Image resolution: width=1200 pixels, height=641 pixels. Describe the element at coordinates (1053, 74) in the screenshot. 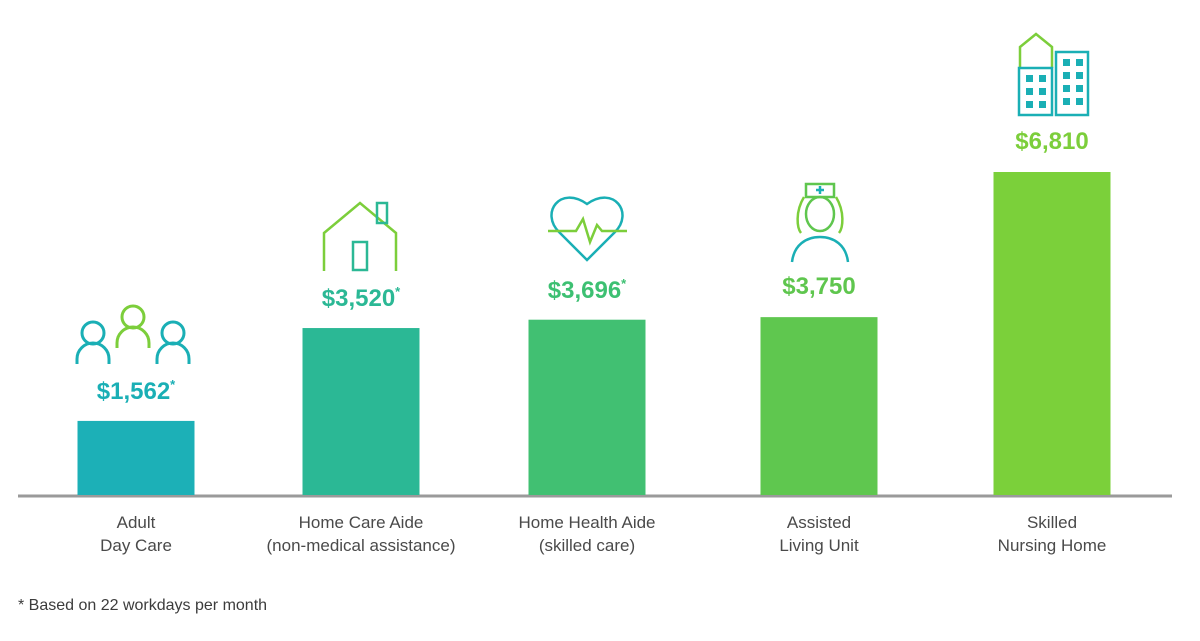

I see `buildings-icon` at that location.